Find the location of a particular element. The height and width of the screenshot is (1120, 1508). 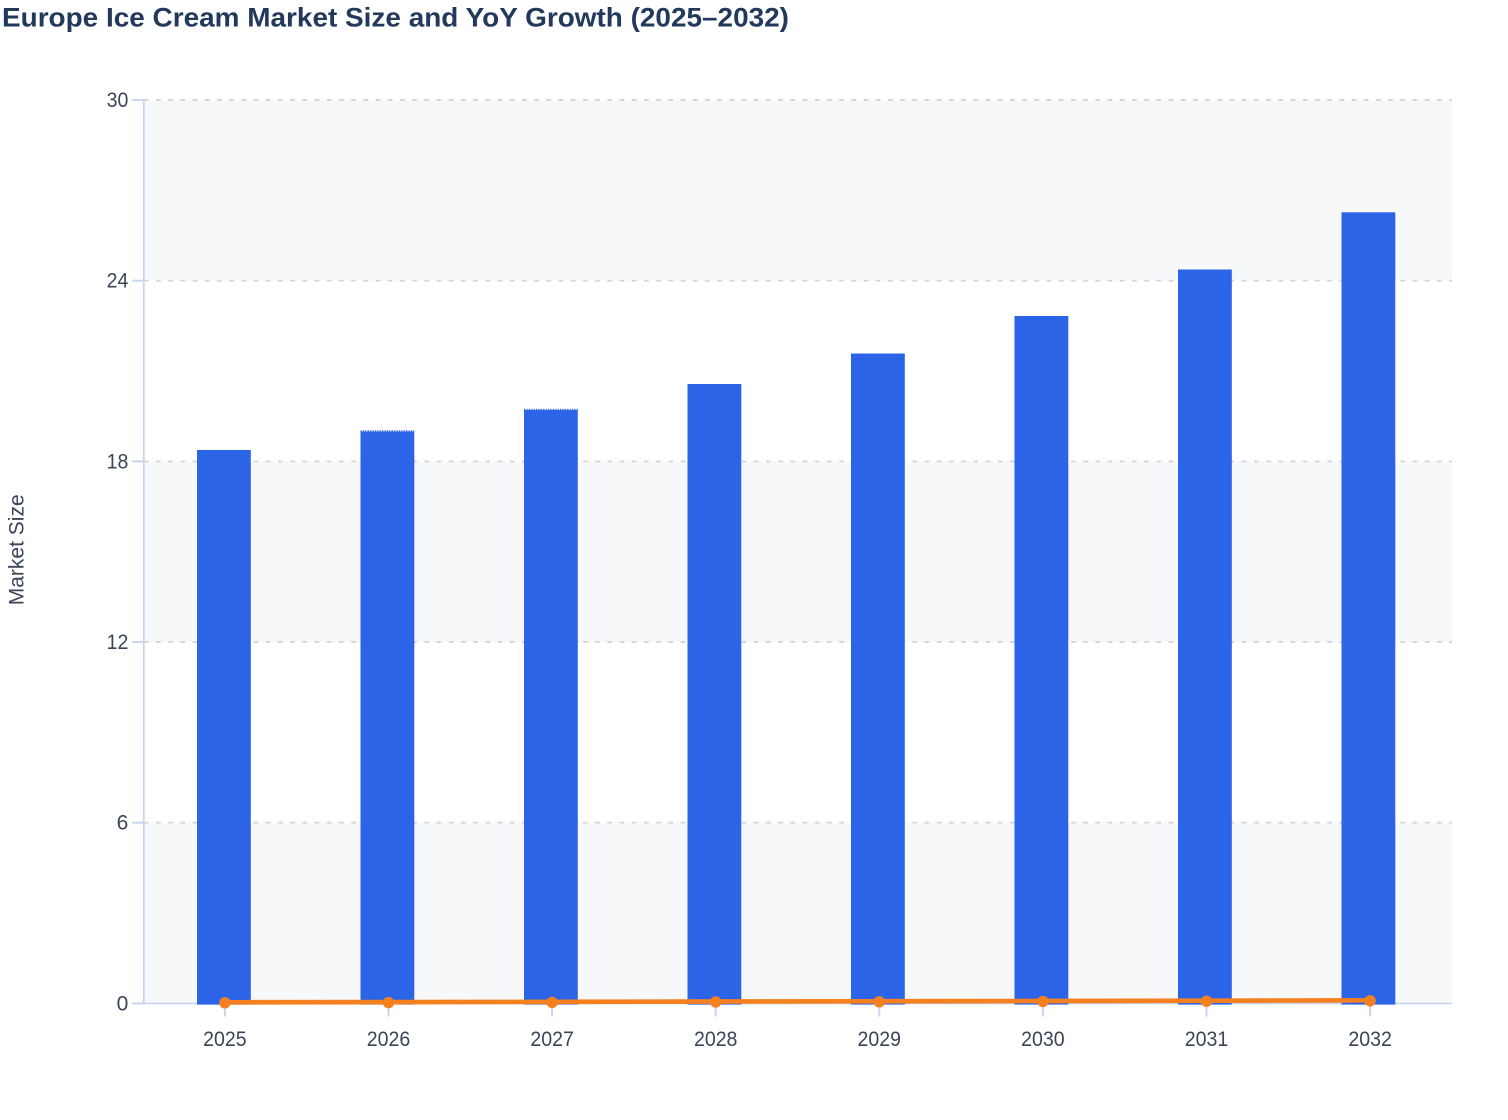

svg-text: 2026 is located at coordinates (389, 1039).